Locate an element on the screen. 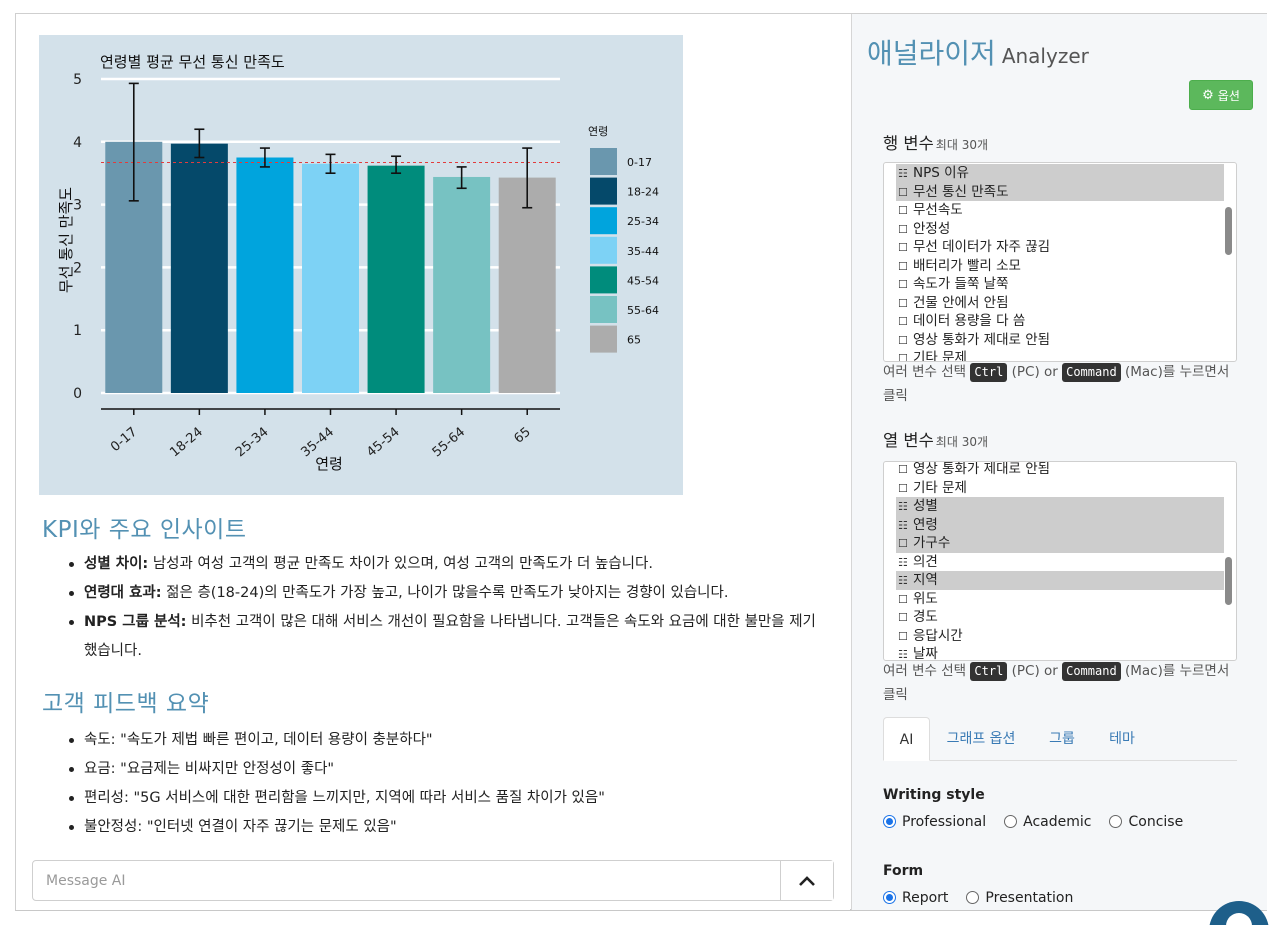  tab-group: 그룹 is located at coordinates (1062, 739).